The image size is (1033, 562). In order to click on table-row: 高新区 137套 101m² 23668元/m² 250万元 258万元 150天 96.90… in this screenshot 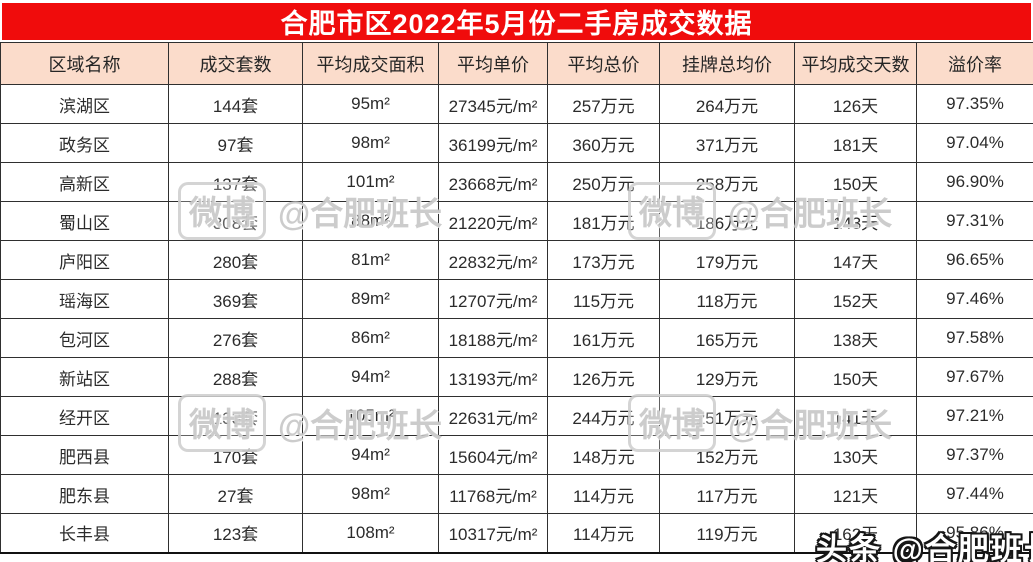, I will do `click(516, 182)`.